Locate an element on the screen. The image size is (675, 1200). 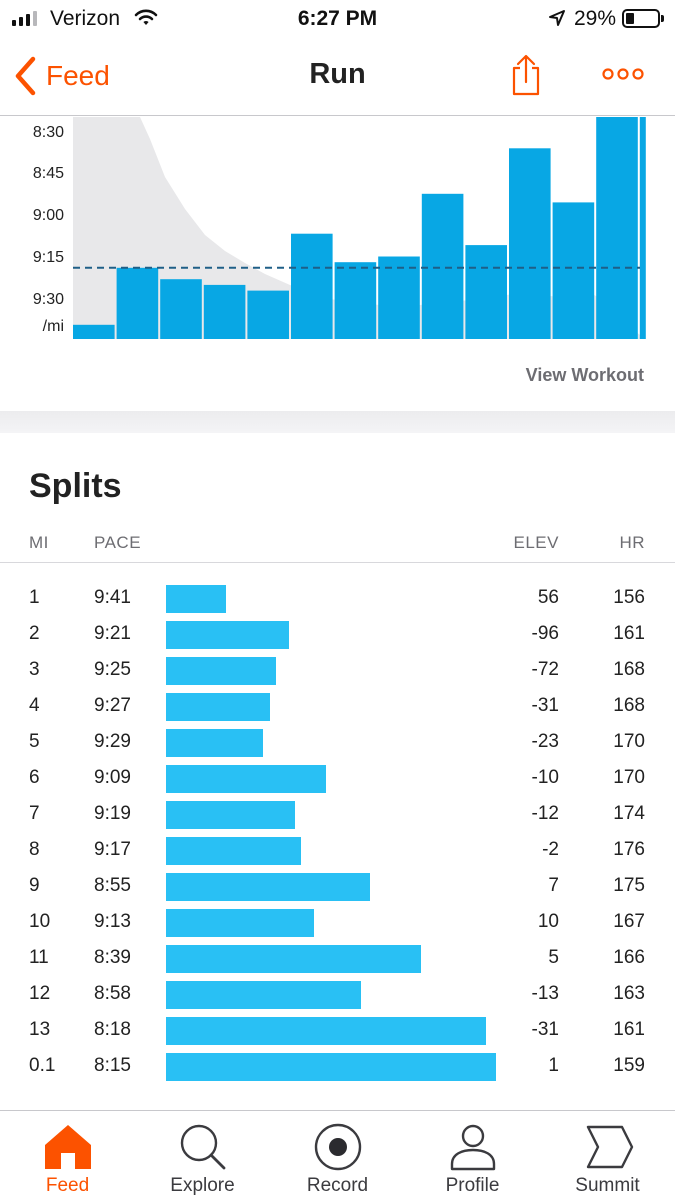
split-mile: 10 is located at coordinates (40, 921).